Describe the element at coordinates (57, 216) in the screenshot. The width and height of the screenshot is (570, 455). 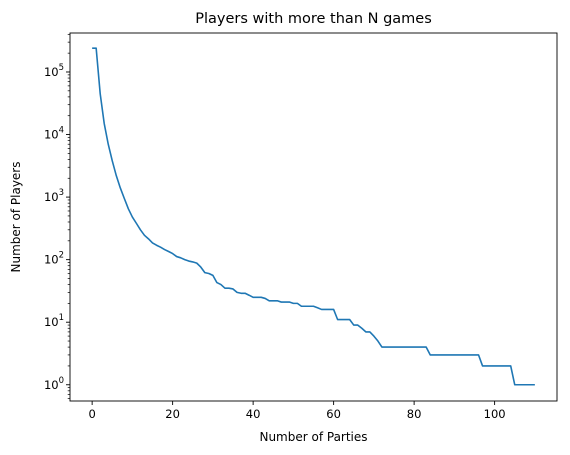
I see `y-axis: 10⁰ 10¹ 10² 10³ 10⁴ 10⁵` at that location.